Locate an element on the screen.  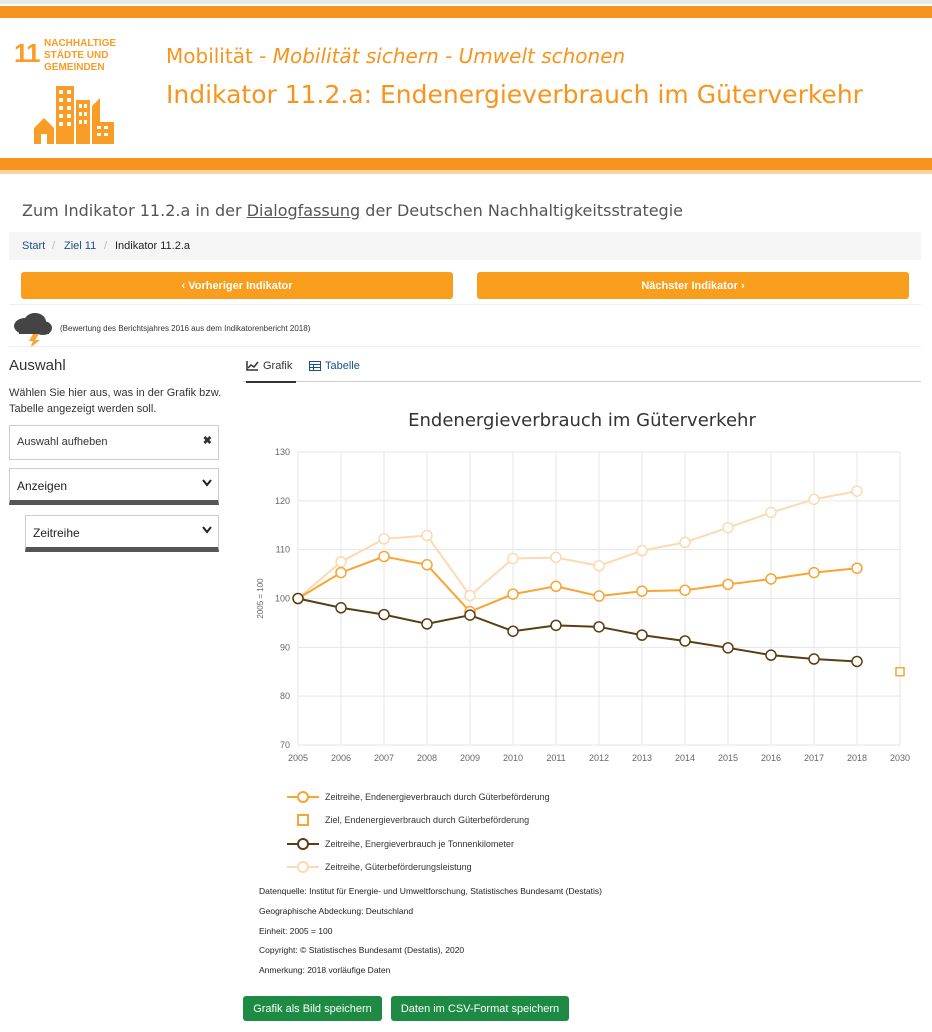
x-tick-label: 2014 is located at coordinates (685, 758).